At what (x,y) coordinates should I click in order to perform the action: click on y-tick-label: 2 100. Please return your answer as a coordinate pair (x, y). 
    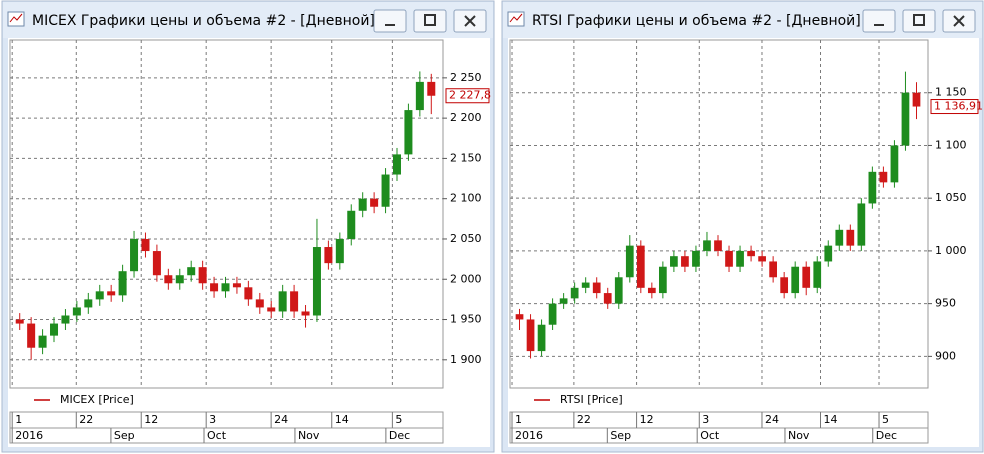
    Looking at the image, I should click on (466, 198).